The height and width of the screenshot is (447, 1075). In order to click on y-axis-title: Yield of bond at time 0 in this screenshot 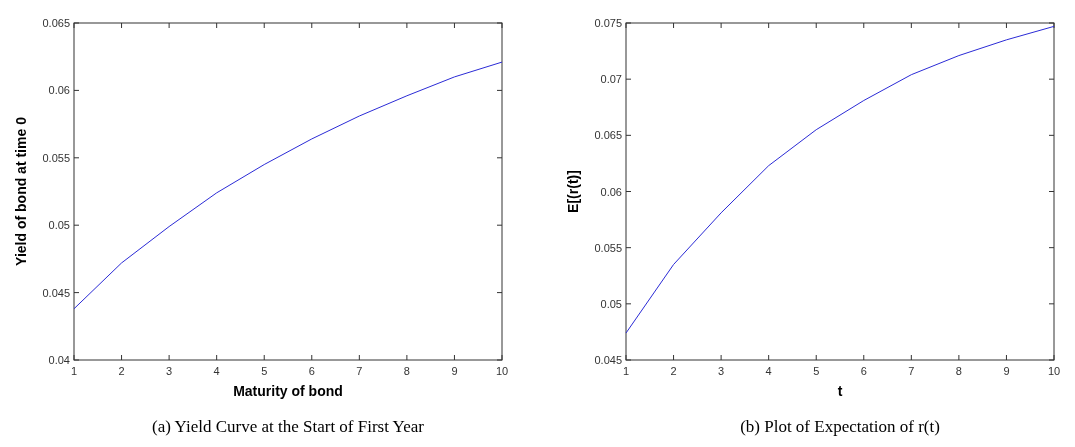, I will do `click(21, 191)`.